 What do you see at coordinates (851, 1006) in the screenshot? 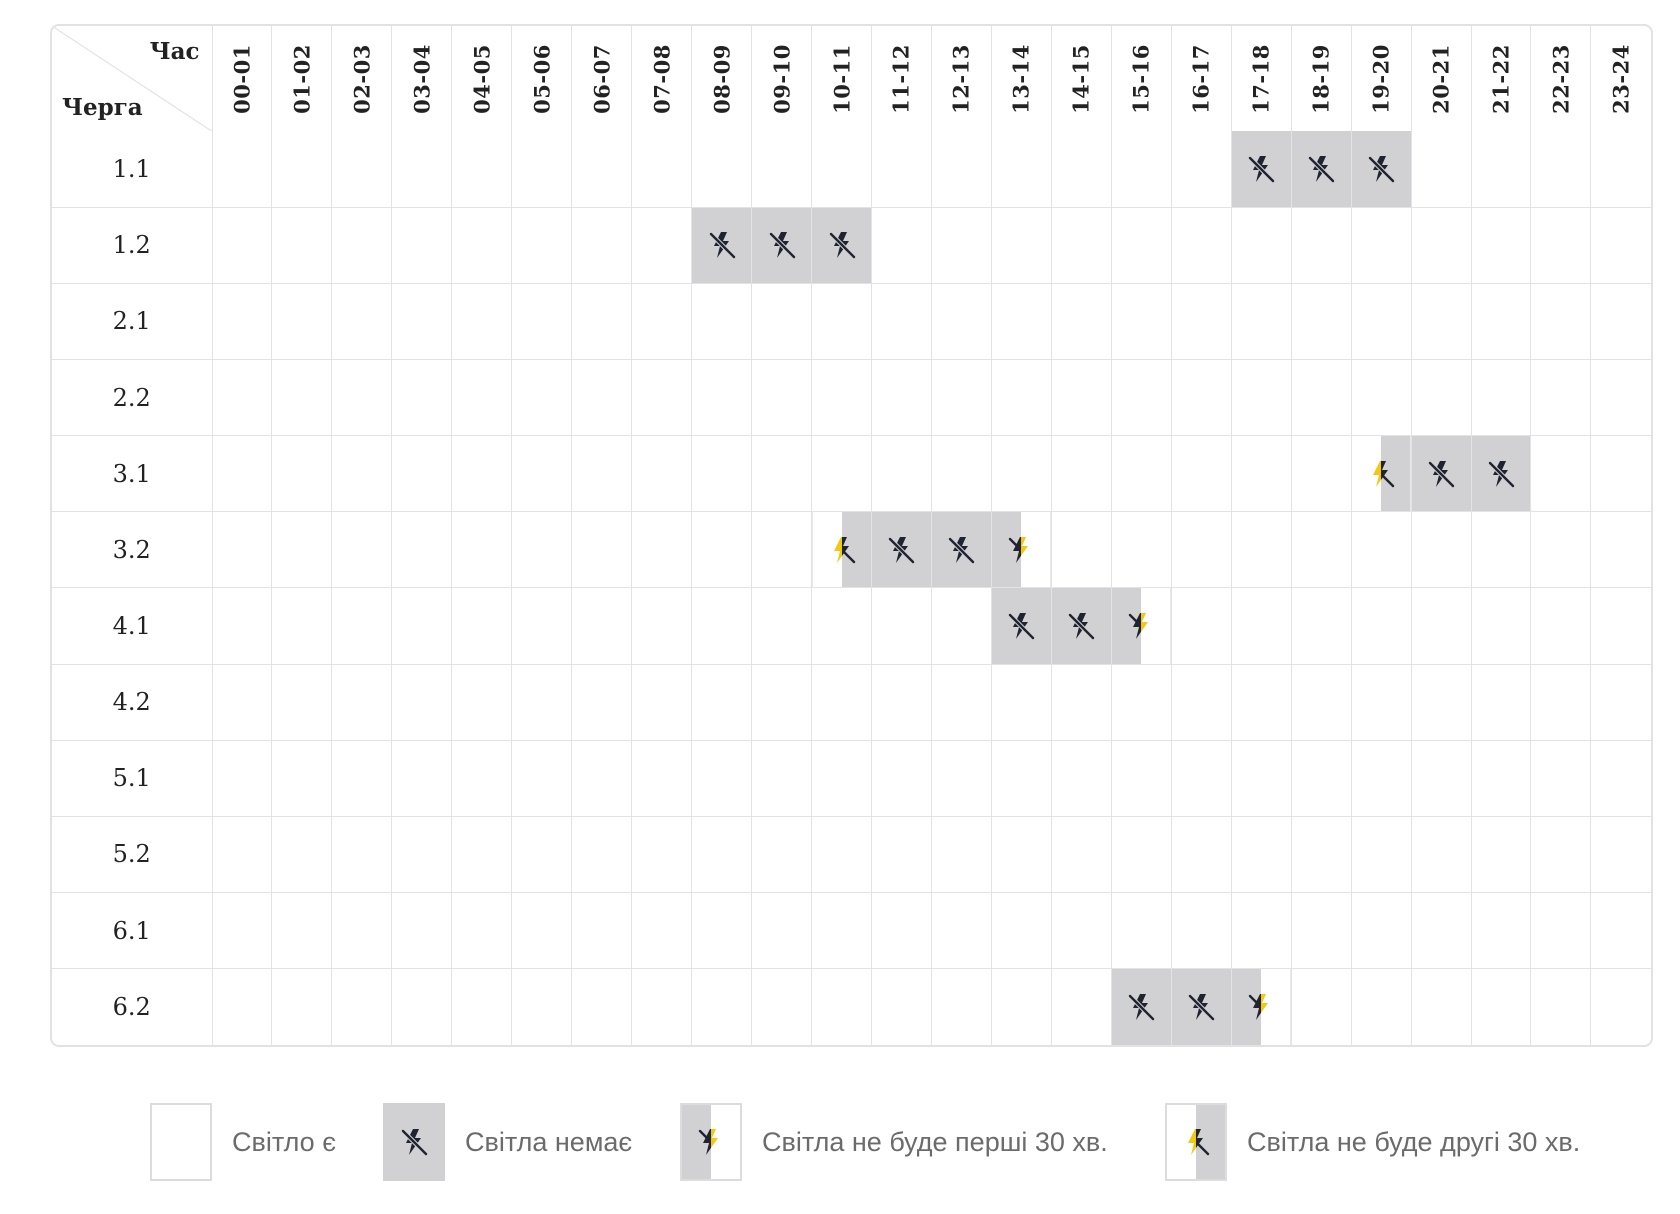
I see `queue-row: 6.2` at bounding box center [851, 1006].